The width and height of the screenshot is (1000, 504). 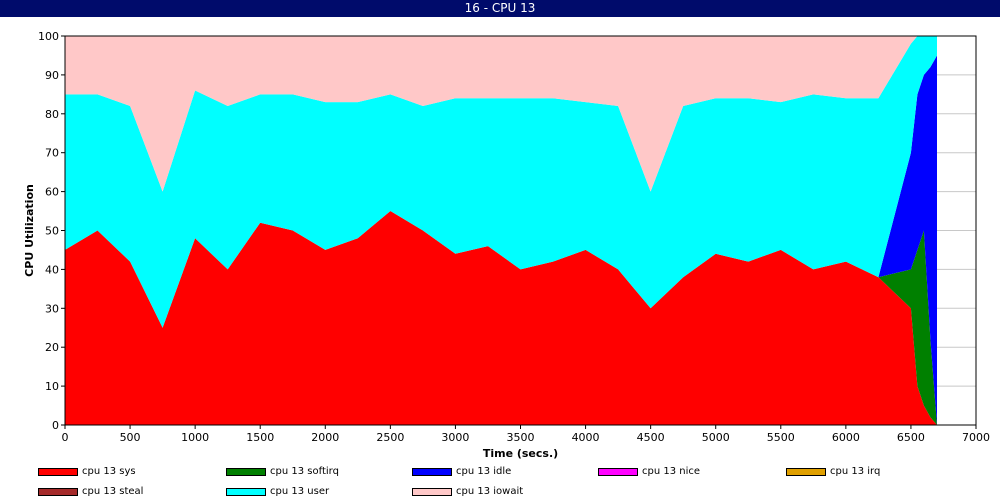 I want to click on y-tick-label-10: 100, so click(x=48, y=36).